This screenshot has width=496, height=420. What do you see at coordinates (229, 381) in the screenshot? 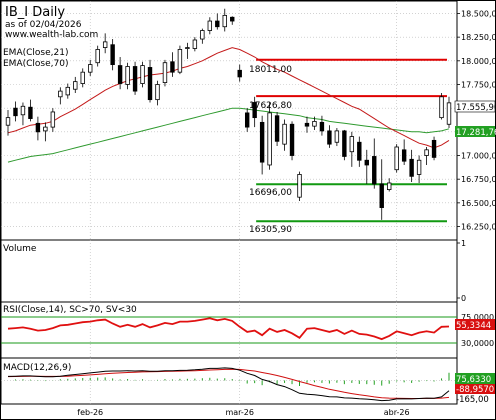
I see `macd-pane-frame` at bounding box center [229, 381].